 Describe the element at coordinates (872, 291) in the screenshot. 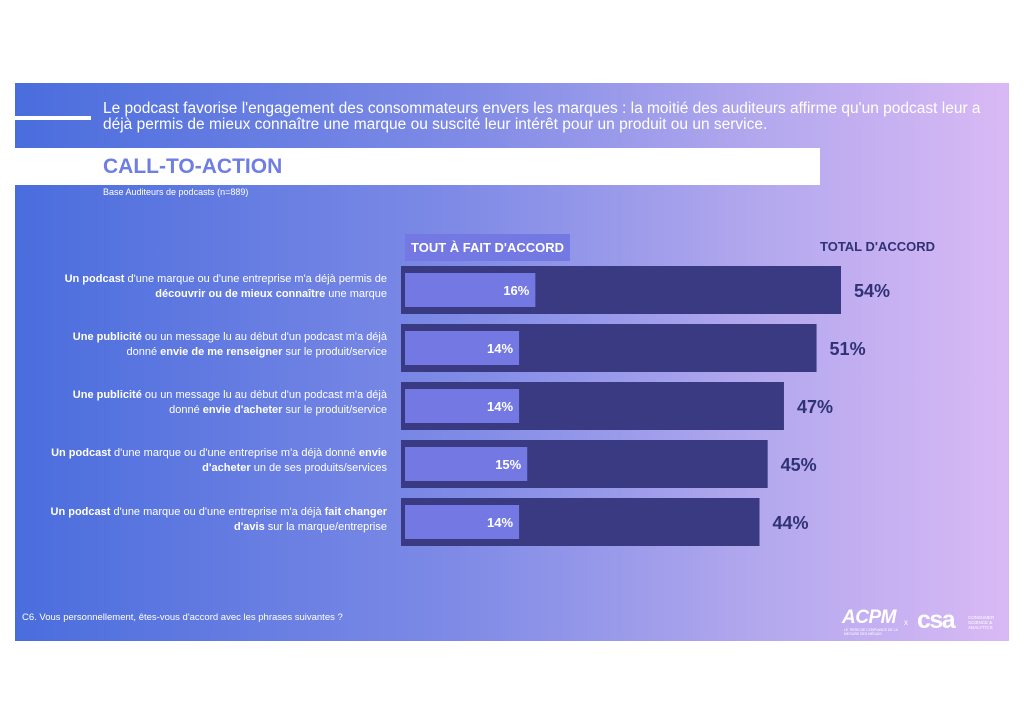

I see `total-value-label: 54%` at that location.